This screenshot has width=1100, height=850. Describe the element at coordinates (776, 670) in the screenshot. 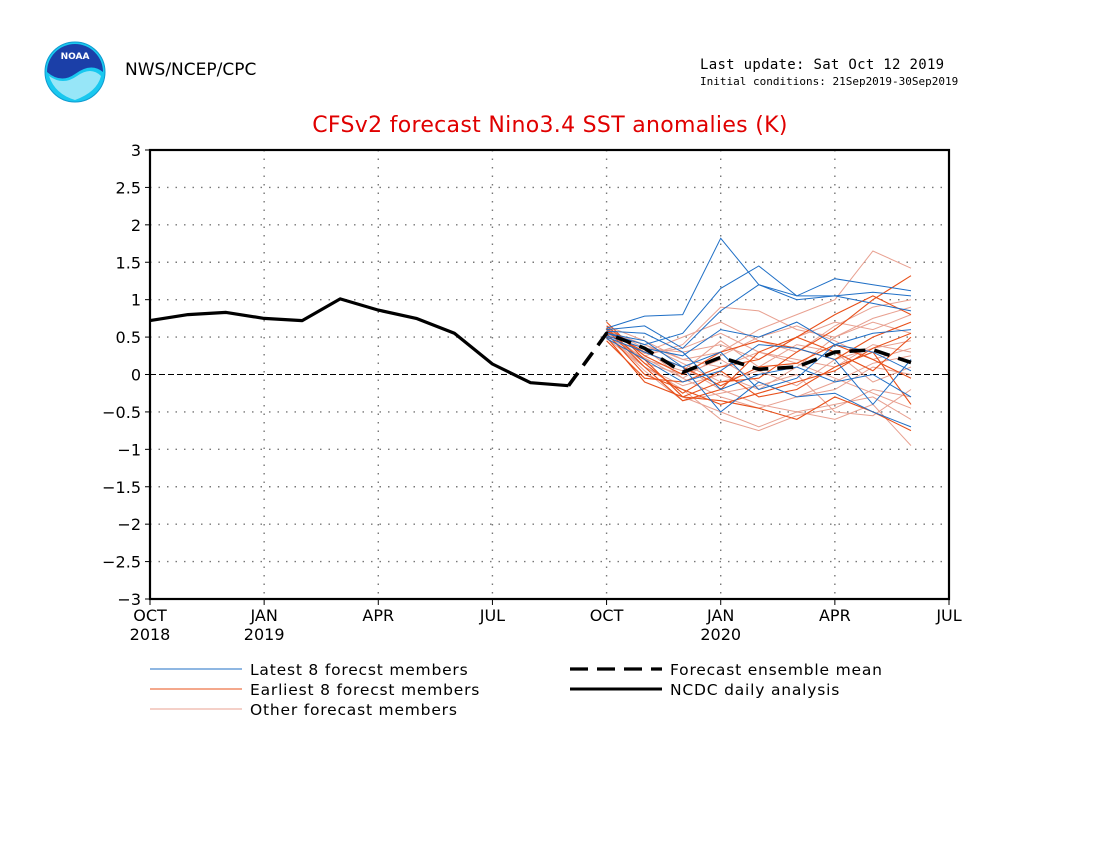

I see `legend-label: Forecast ensemble mean` at that location.